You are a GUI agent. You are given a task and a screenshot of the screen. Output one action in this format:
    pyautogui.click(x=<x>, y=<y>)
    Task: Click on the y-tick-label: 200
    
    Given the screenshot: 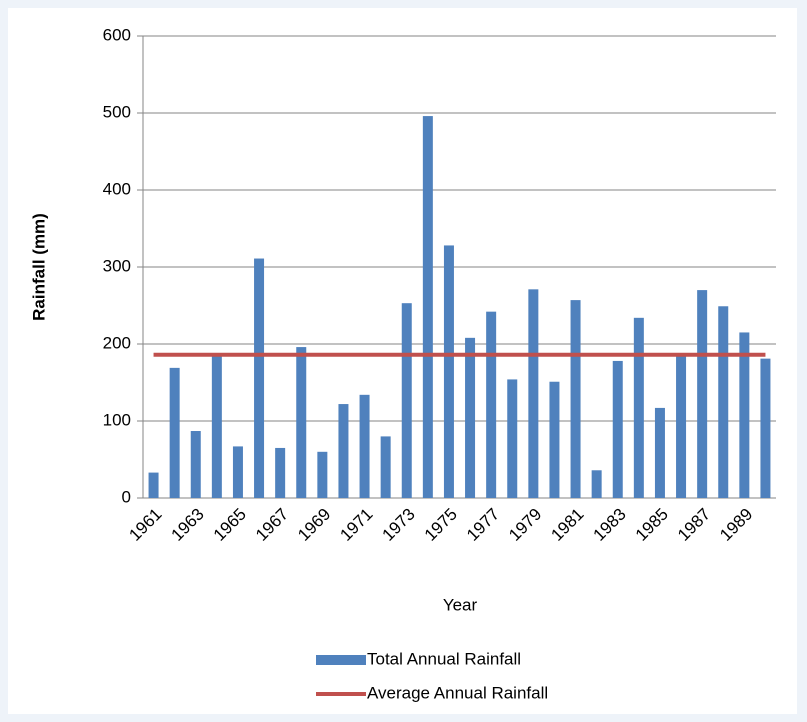 What is the action you would take?
    pyautogui.click(x=117, y=342)
    